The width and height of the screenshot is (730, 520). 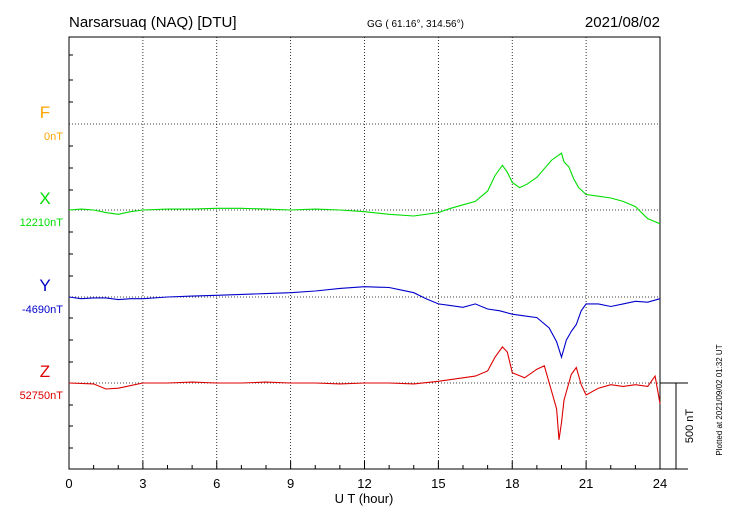 What do you see at coordinates (719, 399) in the screenshot?
I see `plotted-at-note: Plotted at 2021/09/02 01:32 UT` at bounding box center [719, 399].